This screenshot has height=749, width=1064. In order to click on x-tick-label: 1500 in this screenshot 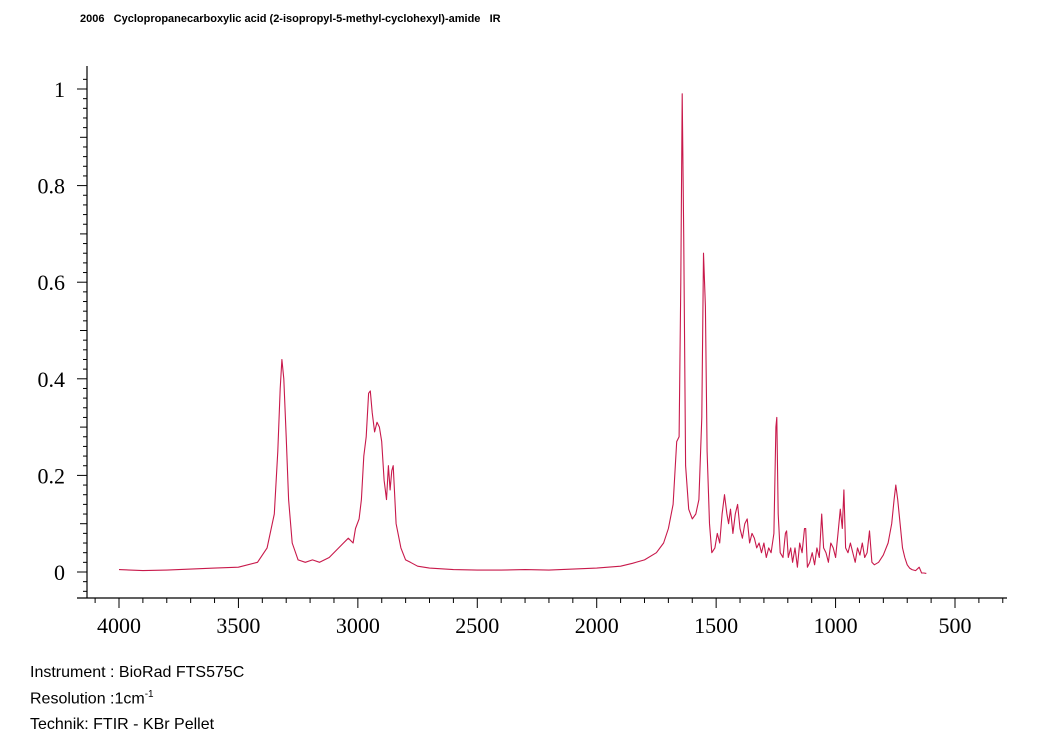, I will do `click(716, 625)`.